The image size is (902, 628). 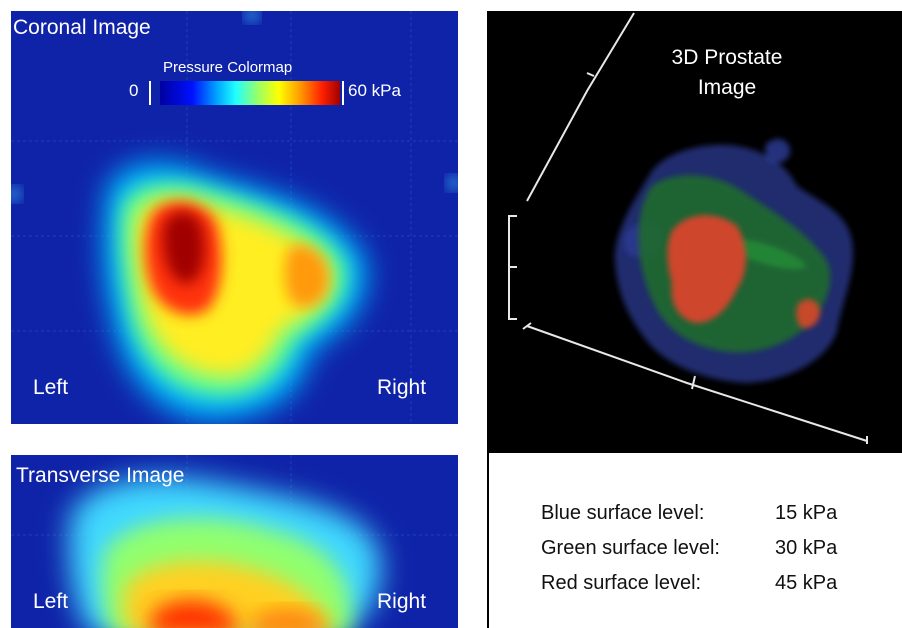 I want to click on colormap-max-label: 60 kPa, so click(x=374, y=90).